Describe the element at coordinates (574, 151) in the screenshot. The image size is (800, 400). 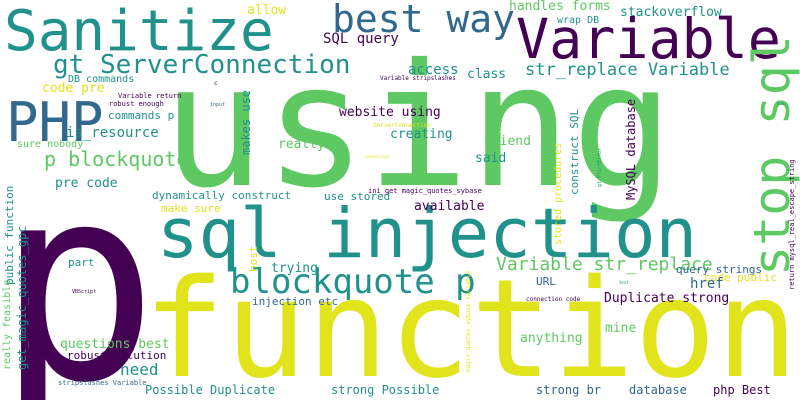
I see `word: construct SQL` at that location.